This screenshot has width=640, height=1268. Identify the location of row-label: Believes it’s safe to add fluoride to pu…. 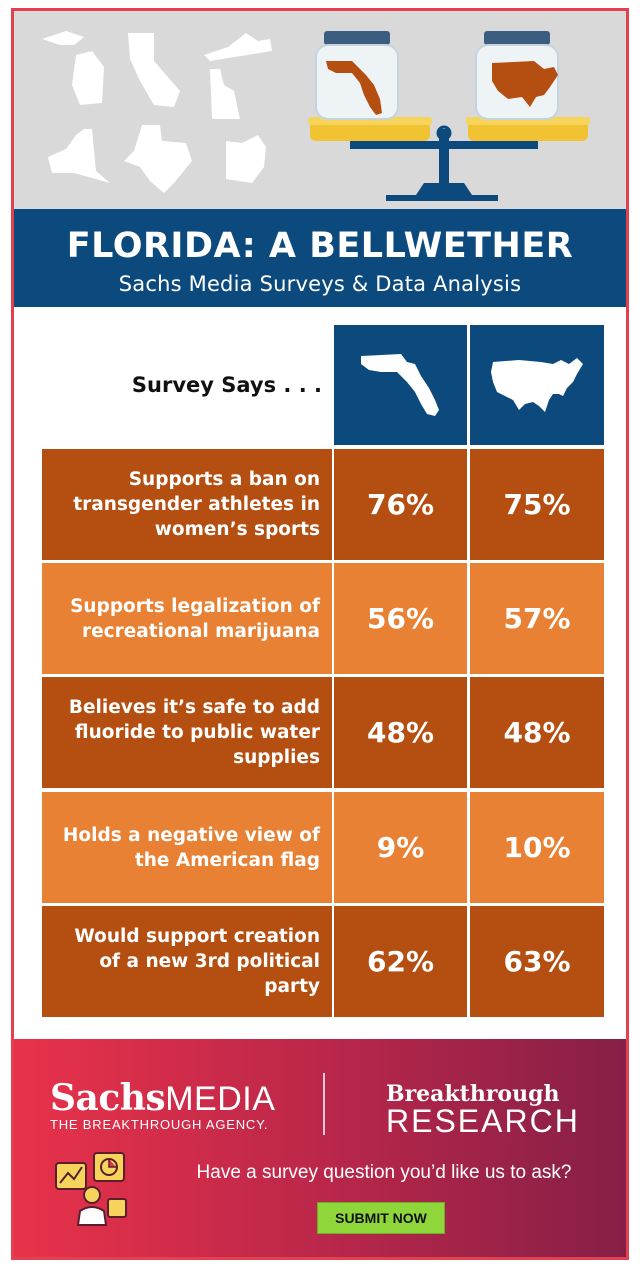
(187, 732).